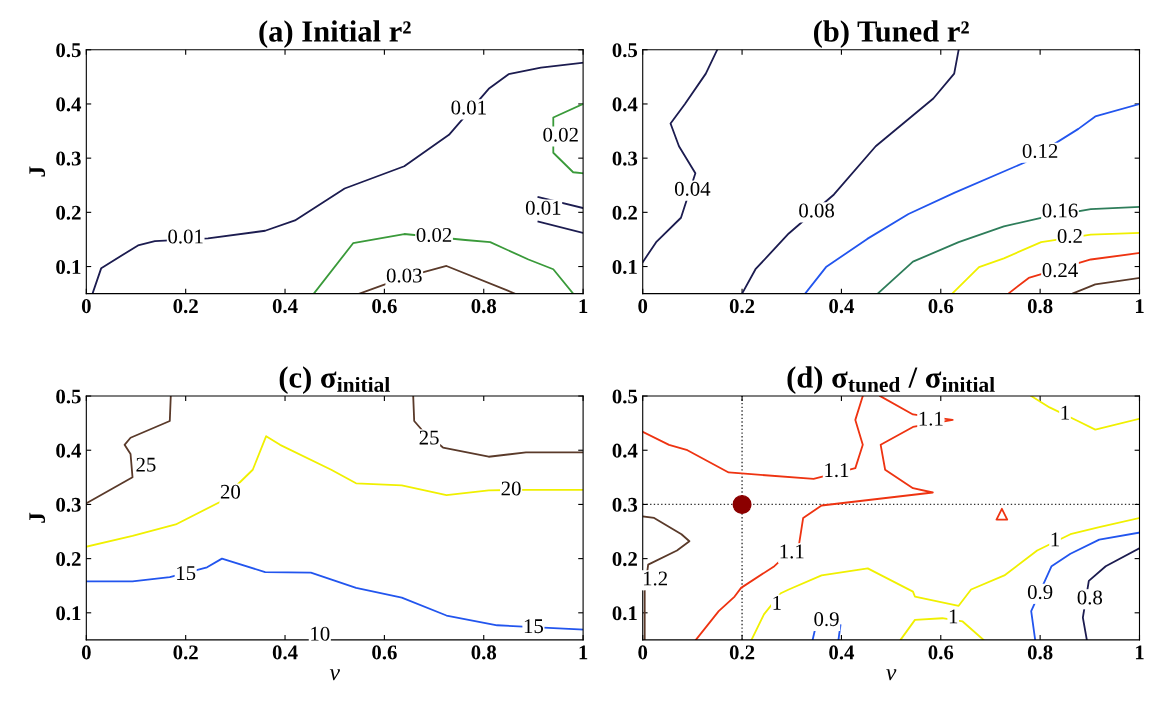  What do you see at coordinates (334, 380) in the screenshot?
I see `chart-title: (c) σ$_{initial}$` at bounding box center [334, 380].